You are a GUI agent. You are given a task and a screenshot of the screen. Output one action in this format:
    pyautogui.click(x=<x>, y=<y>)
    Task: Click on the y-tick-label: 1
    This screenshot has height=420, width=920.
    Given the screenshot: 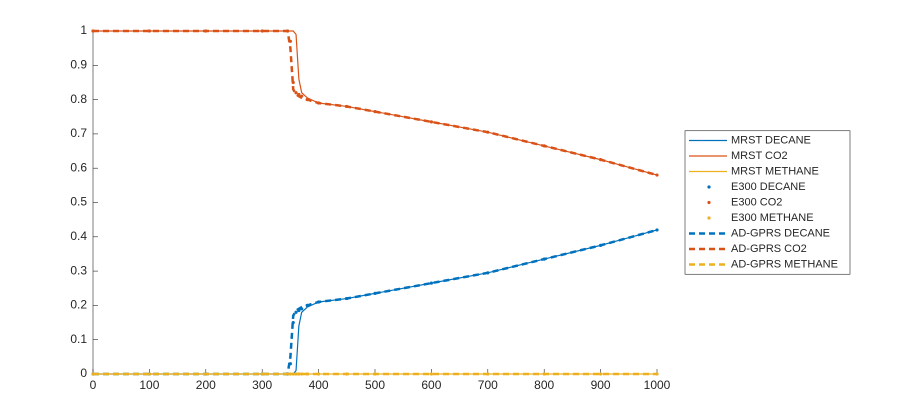 What is the action you would take?
    pyautogui.click(x=83, y=30)
    